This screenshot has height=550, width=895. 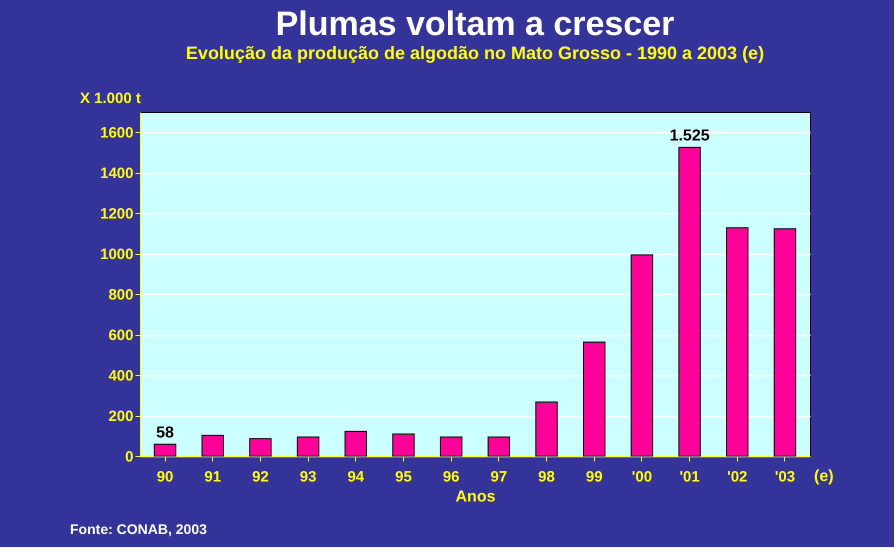 What do you see at coordinates (308, 477) in the screenshot?
I see `x-tick-label: 93` at bounding box center [308, 477].